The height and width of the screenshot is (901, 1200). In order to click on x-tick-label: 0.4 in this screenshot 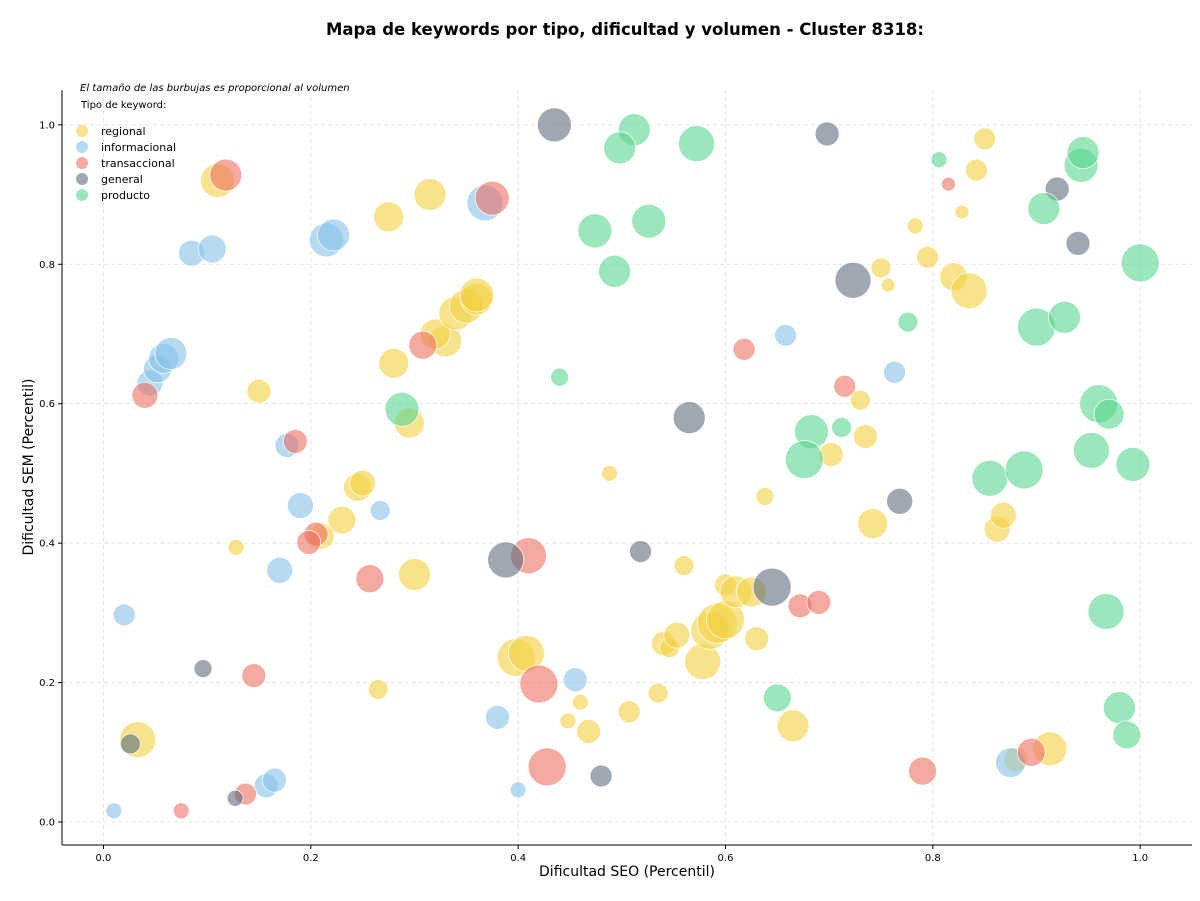, I will do `click(518, 858)`.